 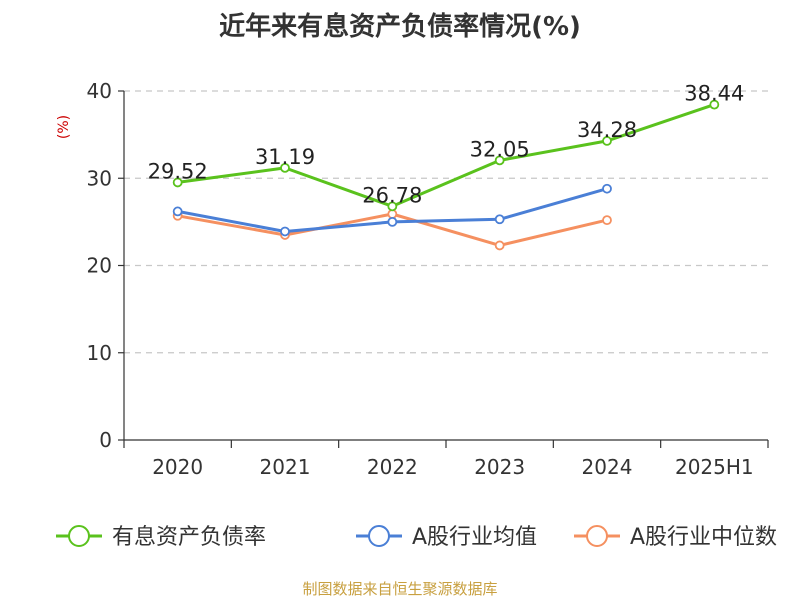 What do you see at coordinates (105, 440) in the screenshot?
I see `y-tick-label: 0` at bounding box center [105, 440].